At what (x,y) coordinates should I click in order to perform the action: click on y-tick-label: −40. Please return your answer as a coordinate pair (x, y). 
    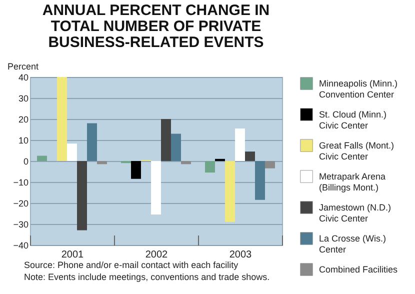
    Looking at the image, I should click on (20, 245).